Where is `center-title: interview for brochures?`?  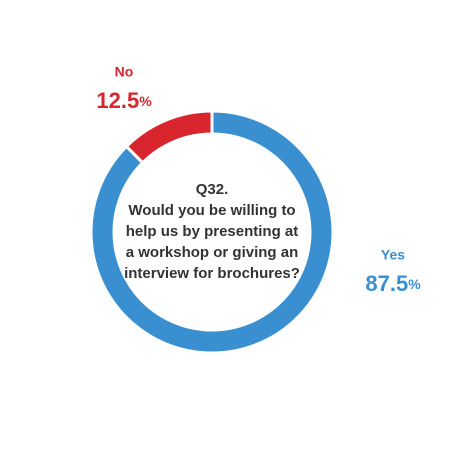 center-title: interview for brochures? is located at coordinates (212, 273).